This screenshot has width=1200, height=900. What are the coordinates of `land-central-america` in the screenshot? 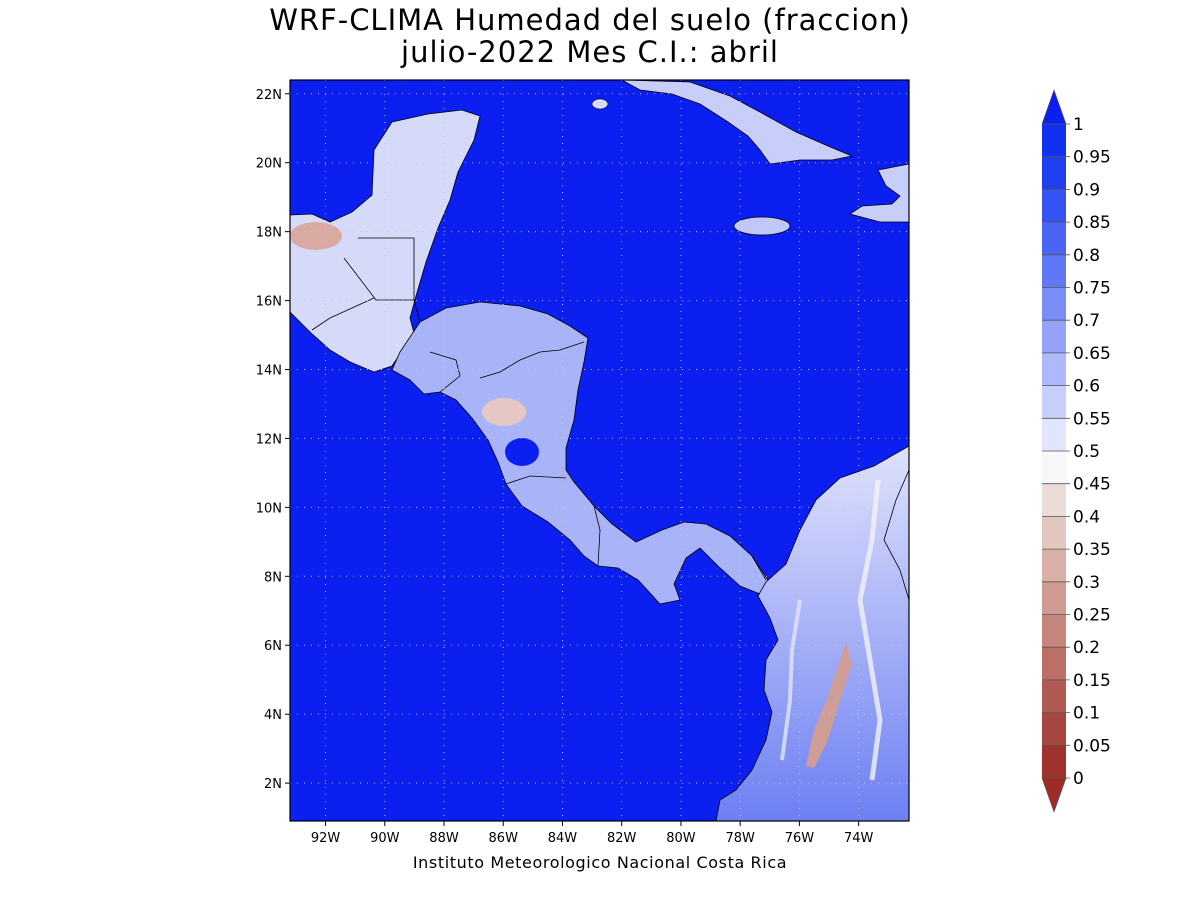 It's located at (580, 453).